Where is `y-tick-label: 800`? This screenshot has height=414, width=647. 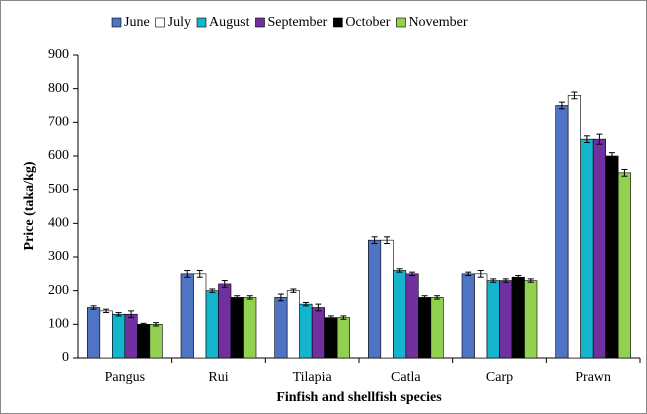 y-tick-label: 800 is located at coordinates (58, 88).